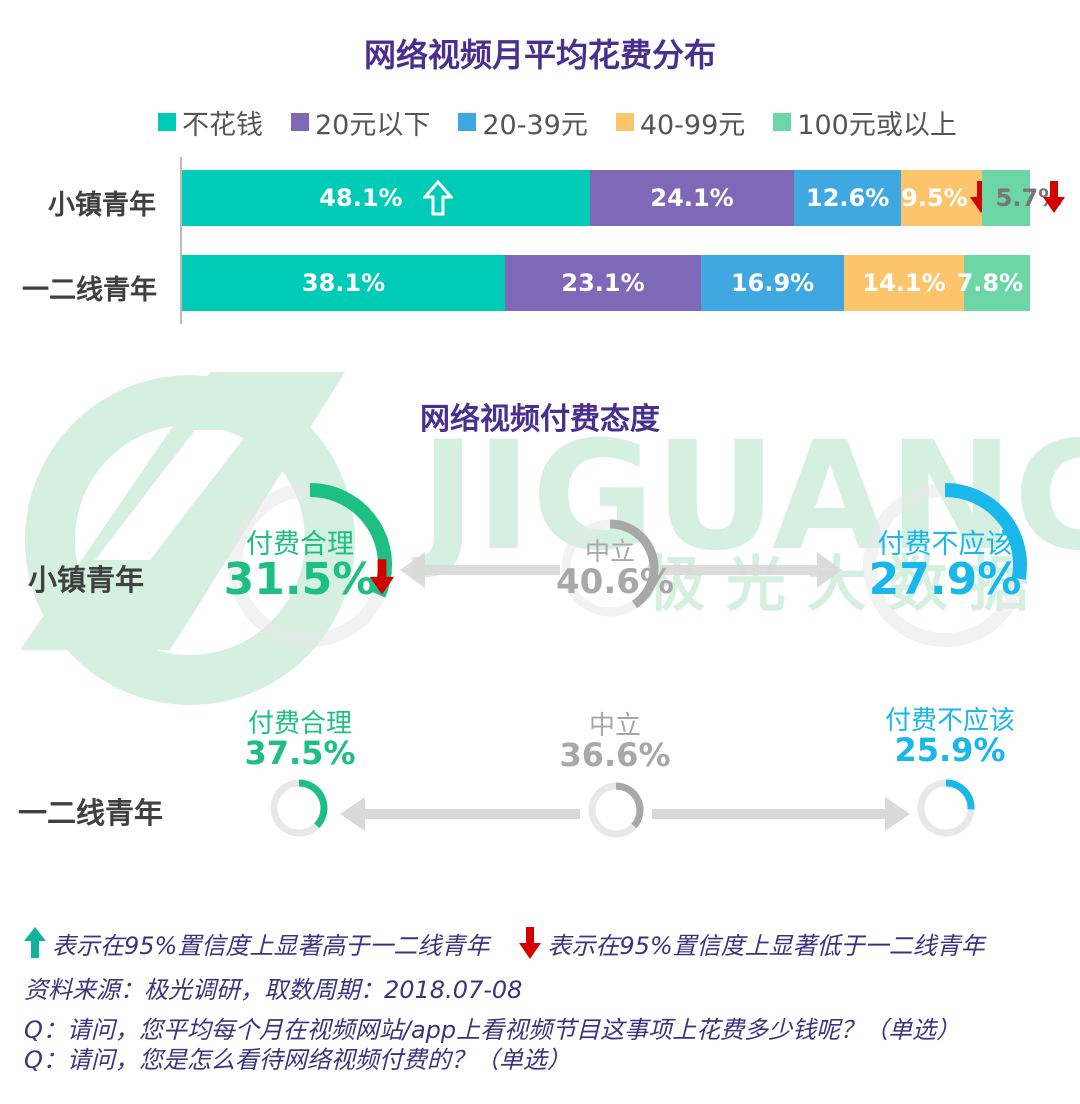  Describe the element at coordinates (222, 125) in the screenshot. I see `legend-label: 不花钱` at that location.